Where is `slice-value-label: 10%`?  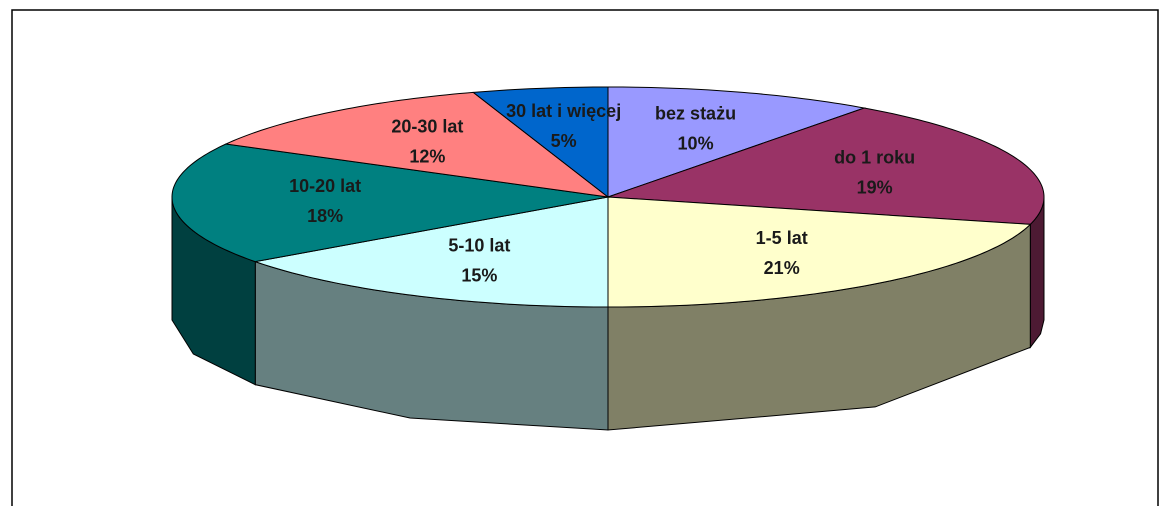
slice-value-label: 10% is located at coordinates (696, 144).